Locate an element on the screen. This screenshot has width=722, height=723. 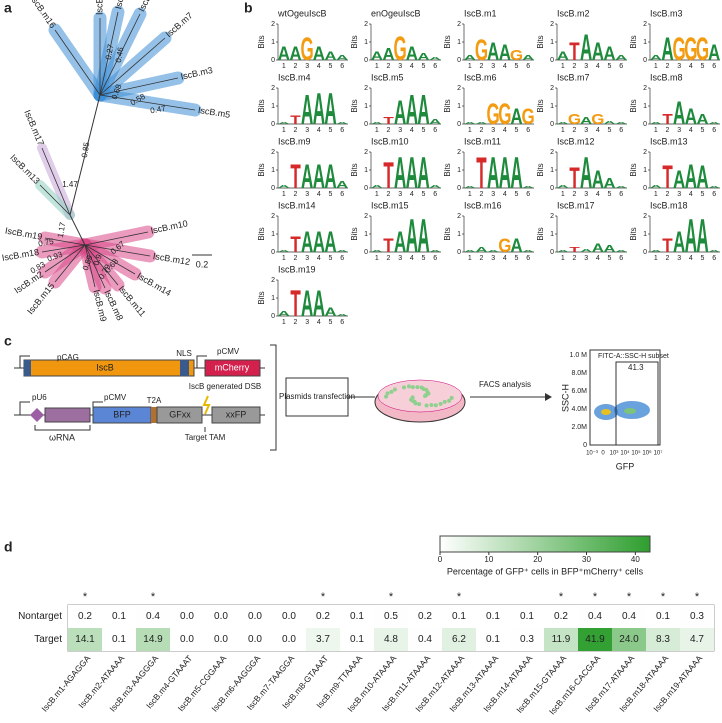
nls-box is located at coordinates (184, 368).